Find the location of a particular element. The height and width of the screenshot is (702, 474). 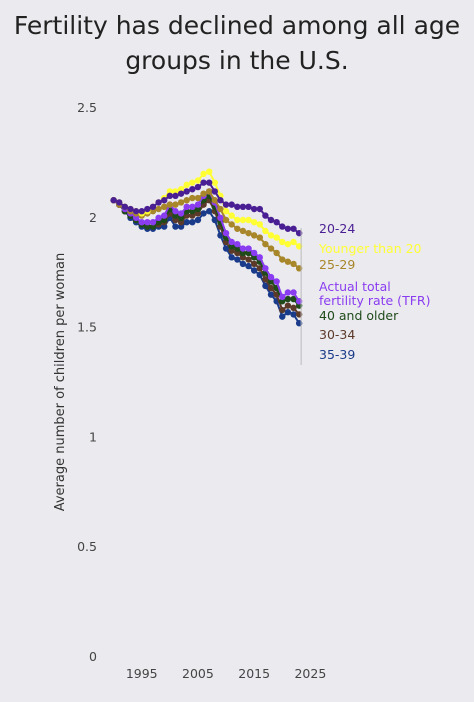

series-label: 35-39 is located at coordinates (337, 354).